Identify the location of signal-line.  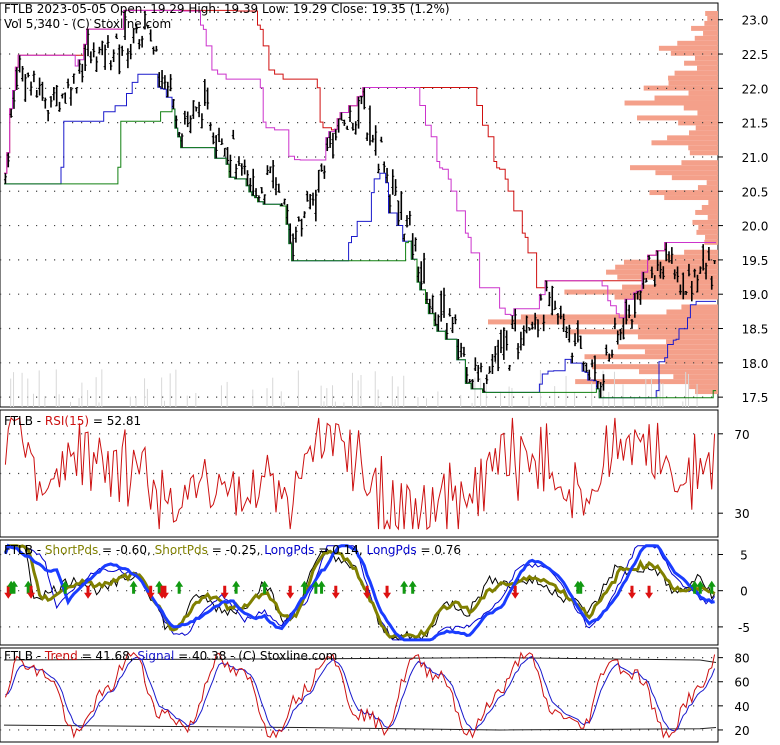
(360, 693).